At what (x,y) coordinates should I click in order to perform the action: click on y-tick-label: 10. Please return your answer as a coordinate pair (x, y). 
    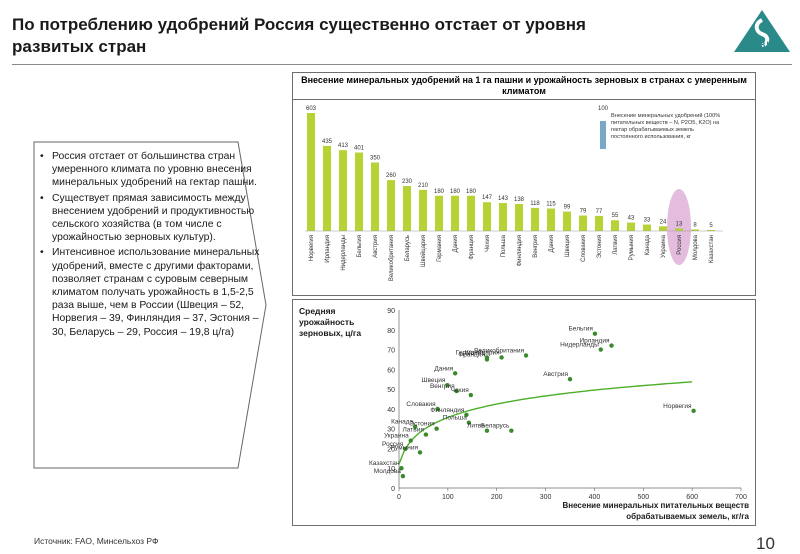
    Looking at the image, I should click on (391, 469).